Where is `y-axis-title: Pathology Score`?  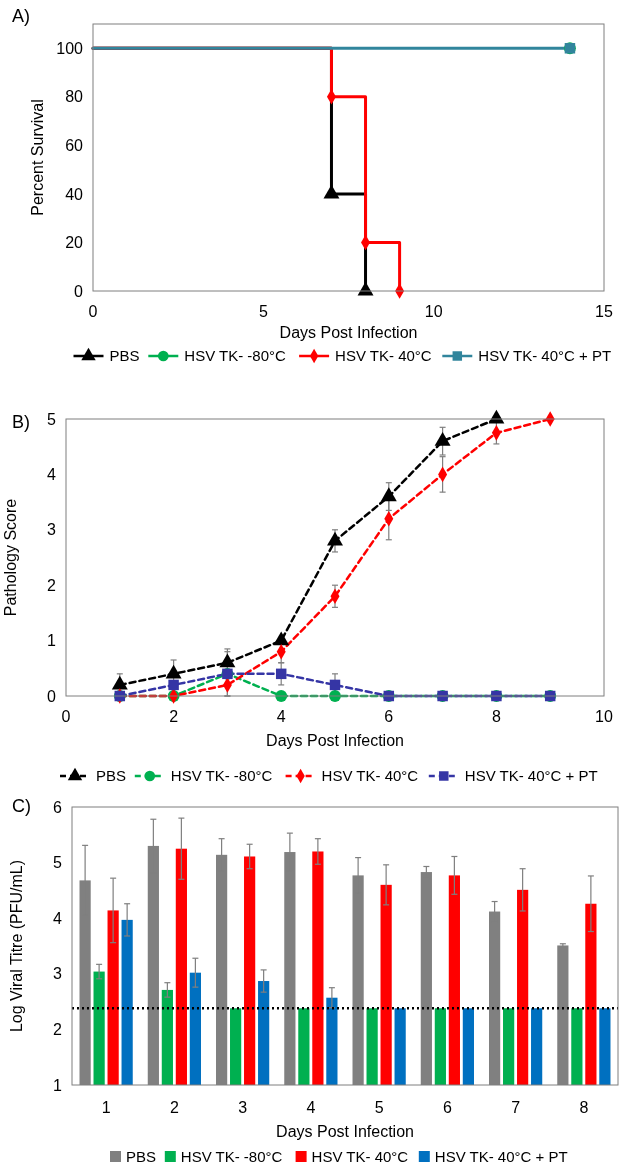 y-axis-title: Pathology Score is located at coordinates (10, 557).